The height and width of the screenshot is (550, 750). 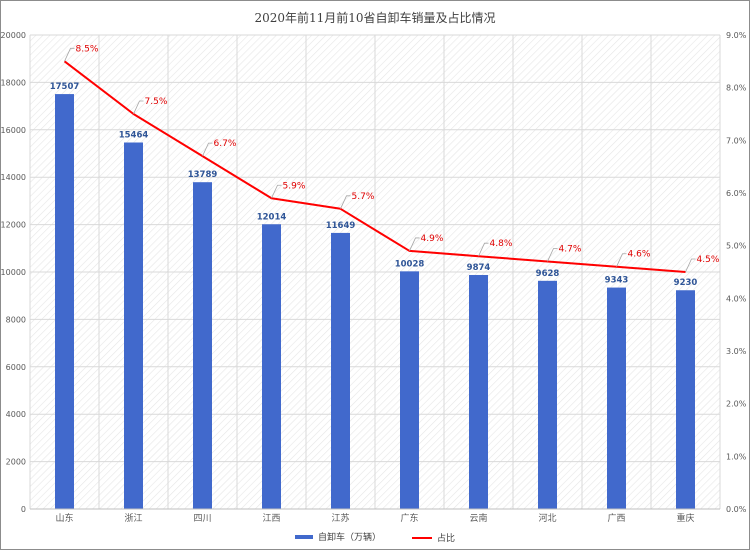 What do you see at coordinates (350, 538) in the screenshot?
I see `legend-label-bar: 自卸车（万辆）` at bounding box center [350, 538].